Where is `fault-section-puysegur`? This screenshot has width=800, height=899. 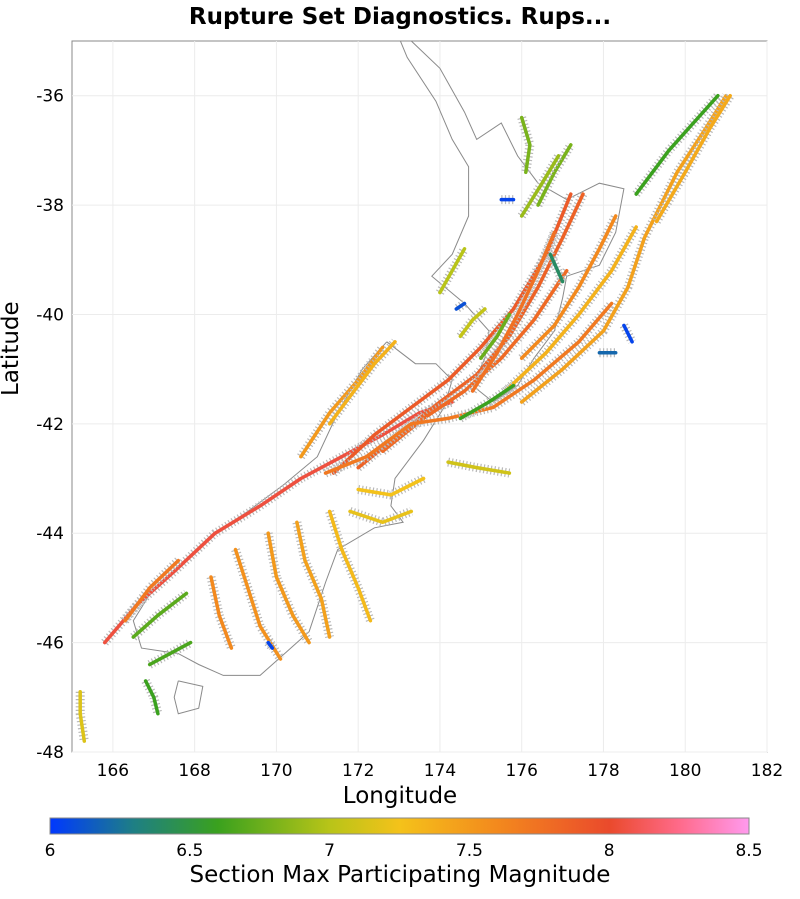
fault-section-puysegur is located at coordinates (82, 716).